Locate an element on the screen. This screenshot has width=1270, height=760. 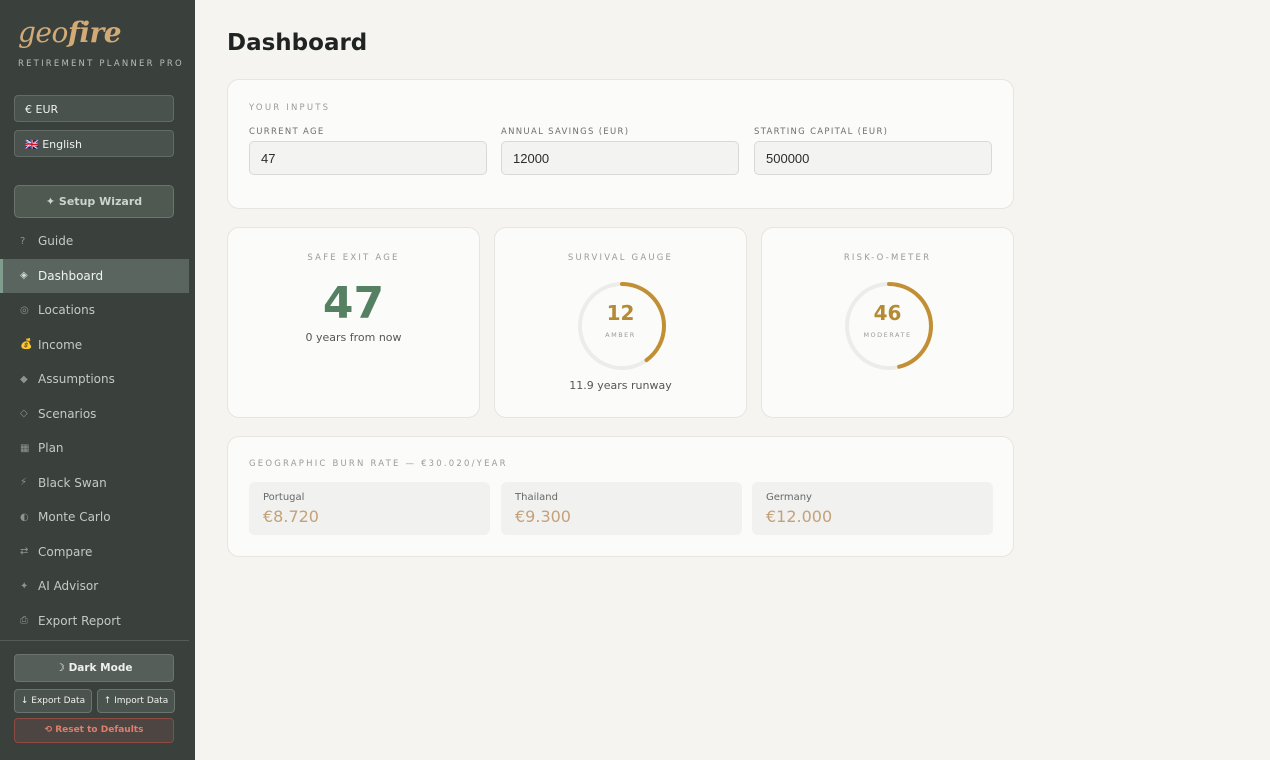
sidebar-item-guide: ? Guide is located at coordinates (94, 241).